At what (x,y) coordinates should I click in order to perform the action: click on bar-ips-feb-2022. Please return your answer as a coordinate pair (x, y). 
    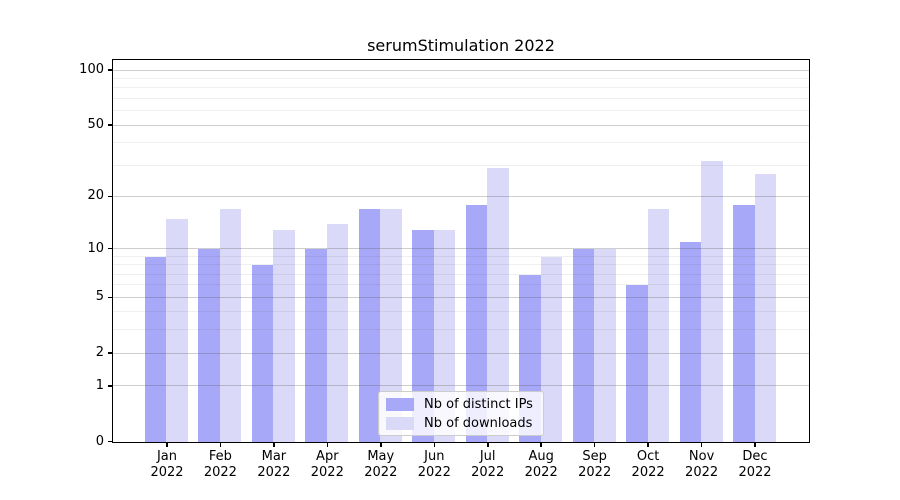
    Looking at the image, I should click on (209, 345).